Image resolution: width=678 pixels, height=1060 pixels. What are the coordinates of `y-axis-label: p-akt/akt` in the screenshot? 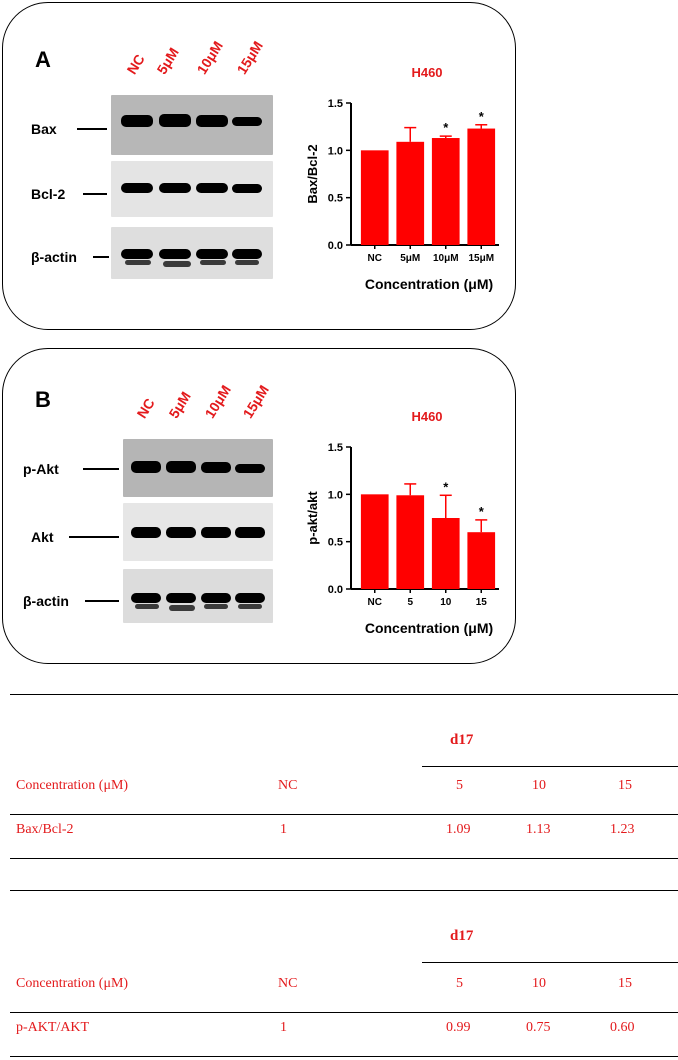 It's located at (312, 518).